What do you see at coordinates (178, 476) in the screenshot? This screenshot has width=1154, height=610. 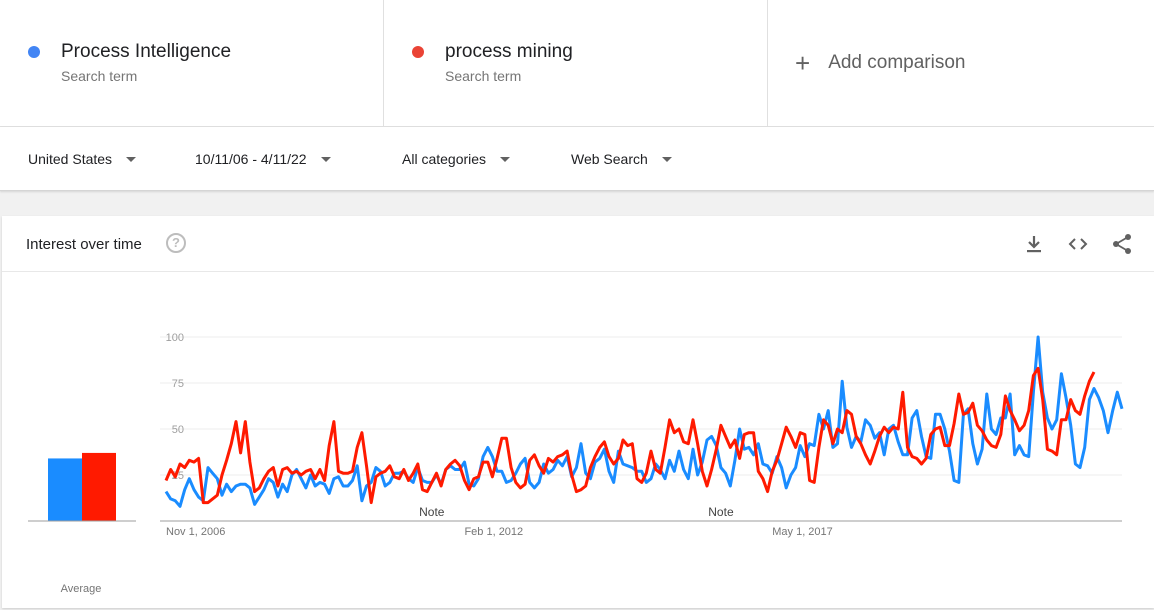 I see `y-tick-label: 25` at bounding box center [178, 476].